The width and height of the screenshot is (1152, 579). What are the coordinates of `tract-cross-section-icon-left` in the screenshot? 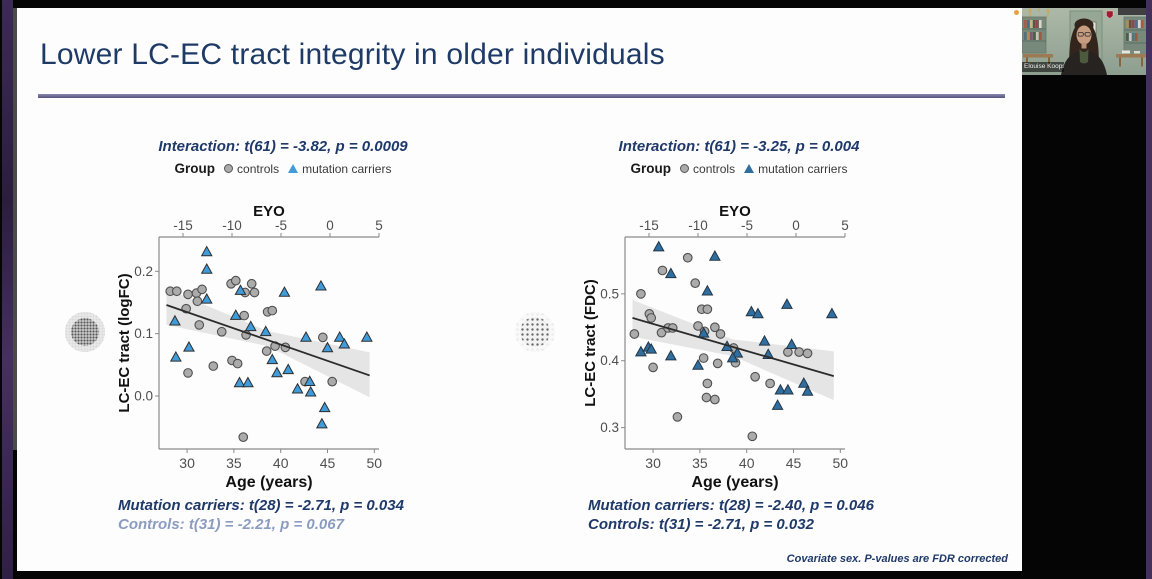 It's located at (85, 332).